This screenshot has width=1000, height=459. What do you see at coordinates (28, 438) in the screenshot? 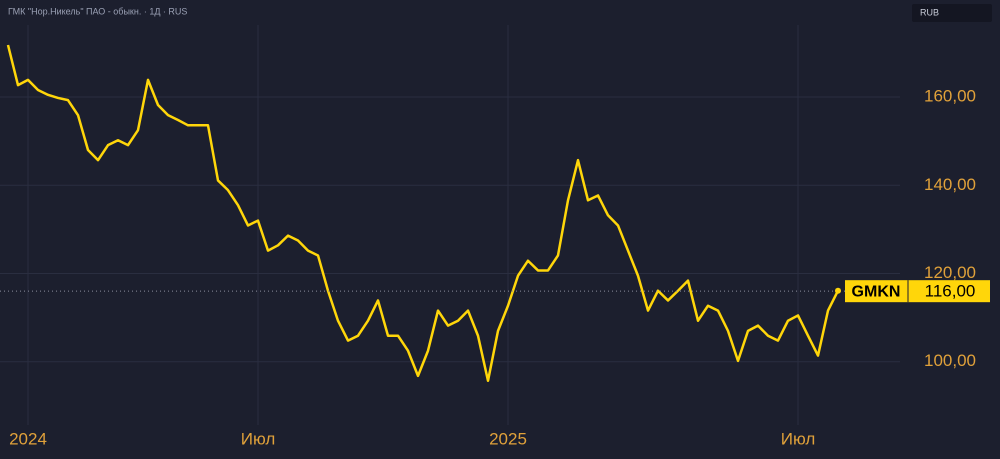
I see `x-tick-label: 2024` at bounding box center [28, 438].